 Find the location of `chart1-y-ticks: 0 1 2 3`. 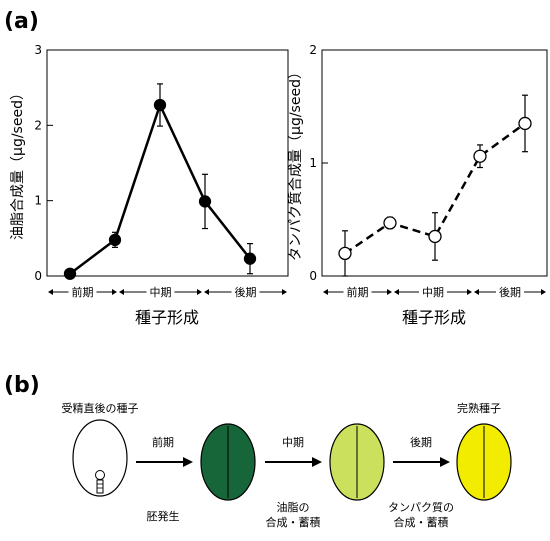

chart1-y-ticks: 0 1 2 3 is located at coordinates (43, 163).